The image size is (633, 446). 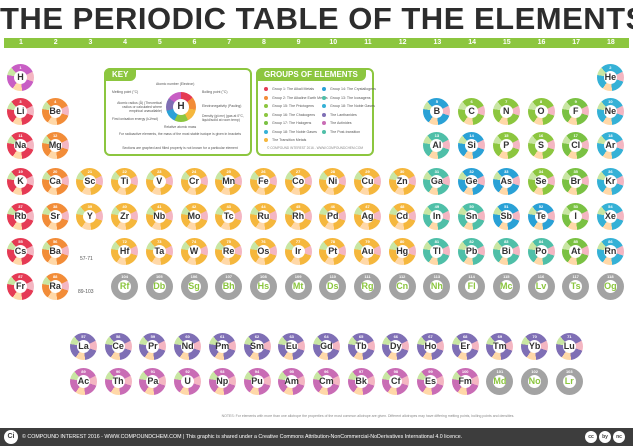 I want to click on element-in: 49 In, so click(x=437, y=216).